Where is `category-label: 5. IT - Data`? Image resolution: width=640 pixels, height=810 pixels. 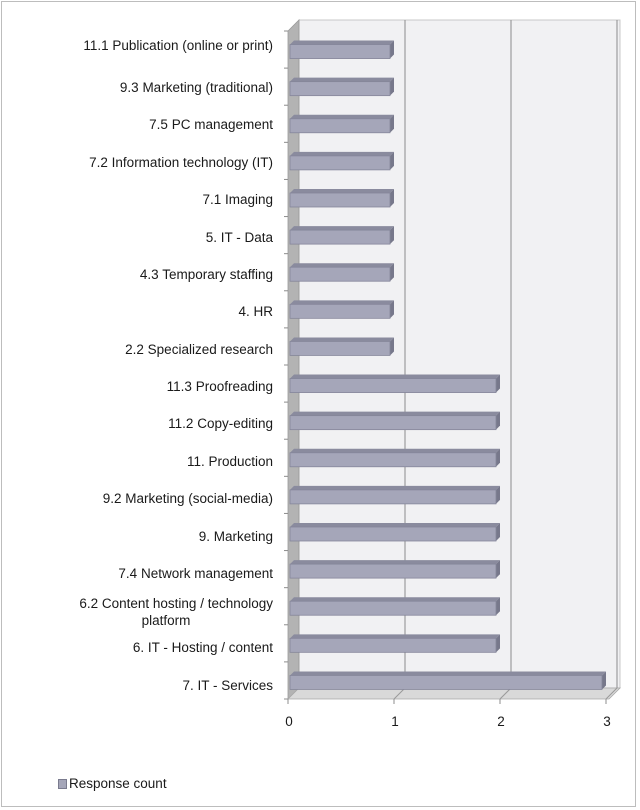 category-label: 5. IT - Data is located at coordinates (239, 237).